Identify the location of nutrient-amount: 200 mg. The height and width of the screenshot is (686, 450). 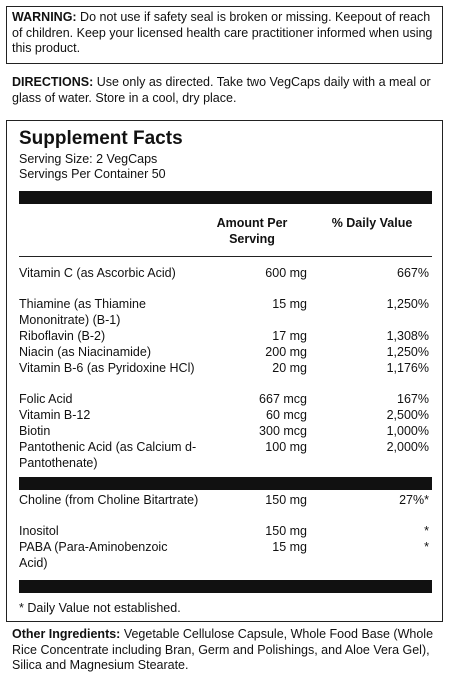
(286, 352).